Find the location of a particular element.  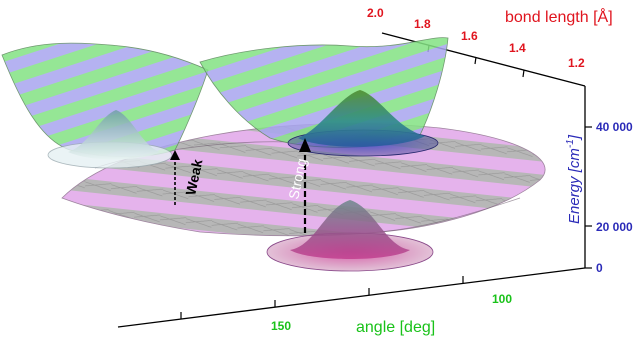

excited-state-wavepacket-weak is located at coordinates (110, 139).